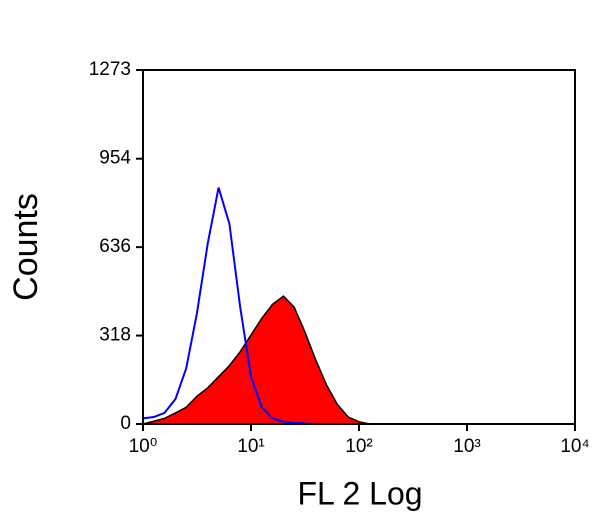 This screenshot has height=528, width=600. Describe the element at coordinates (125, 423) in the screenshot. I see `y-tick-label: 0` at that location.